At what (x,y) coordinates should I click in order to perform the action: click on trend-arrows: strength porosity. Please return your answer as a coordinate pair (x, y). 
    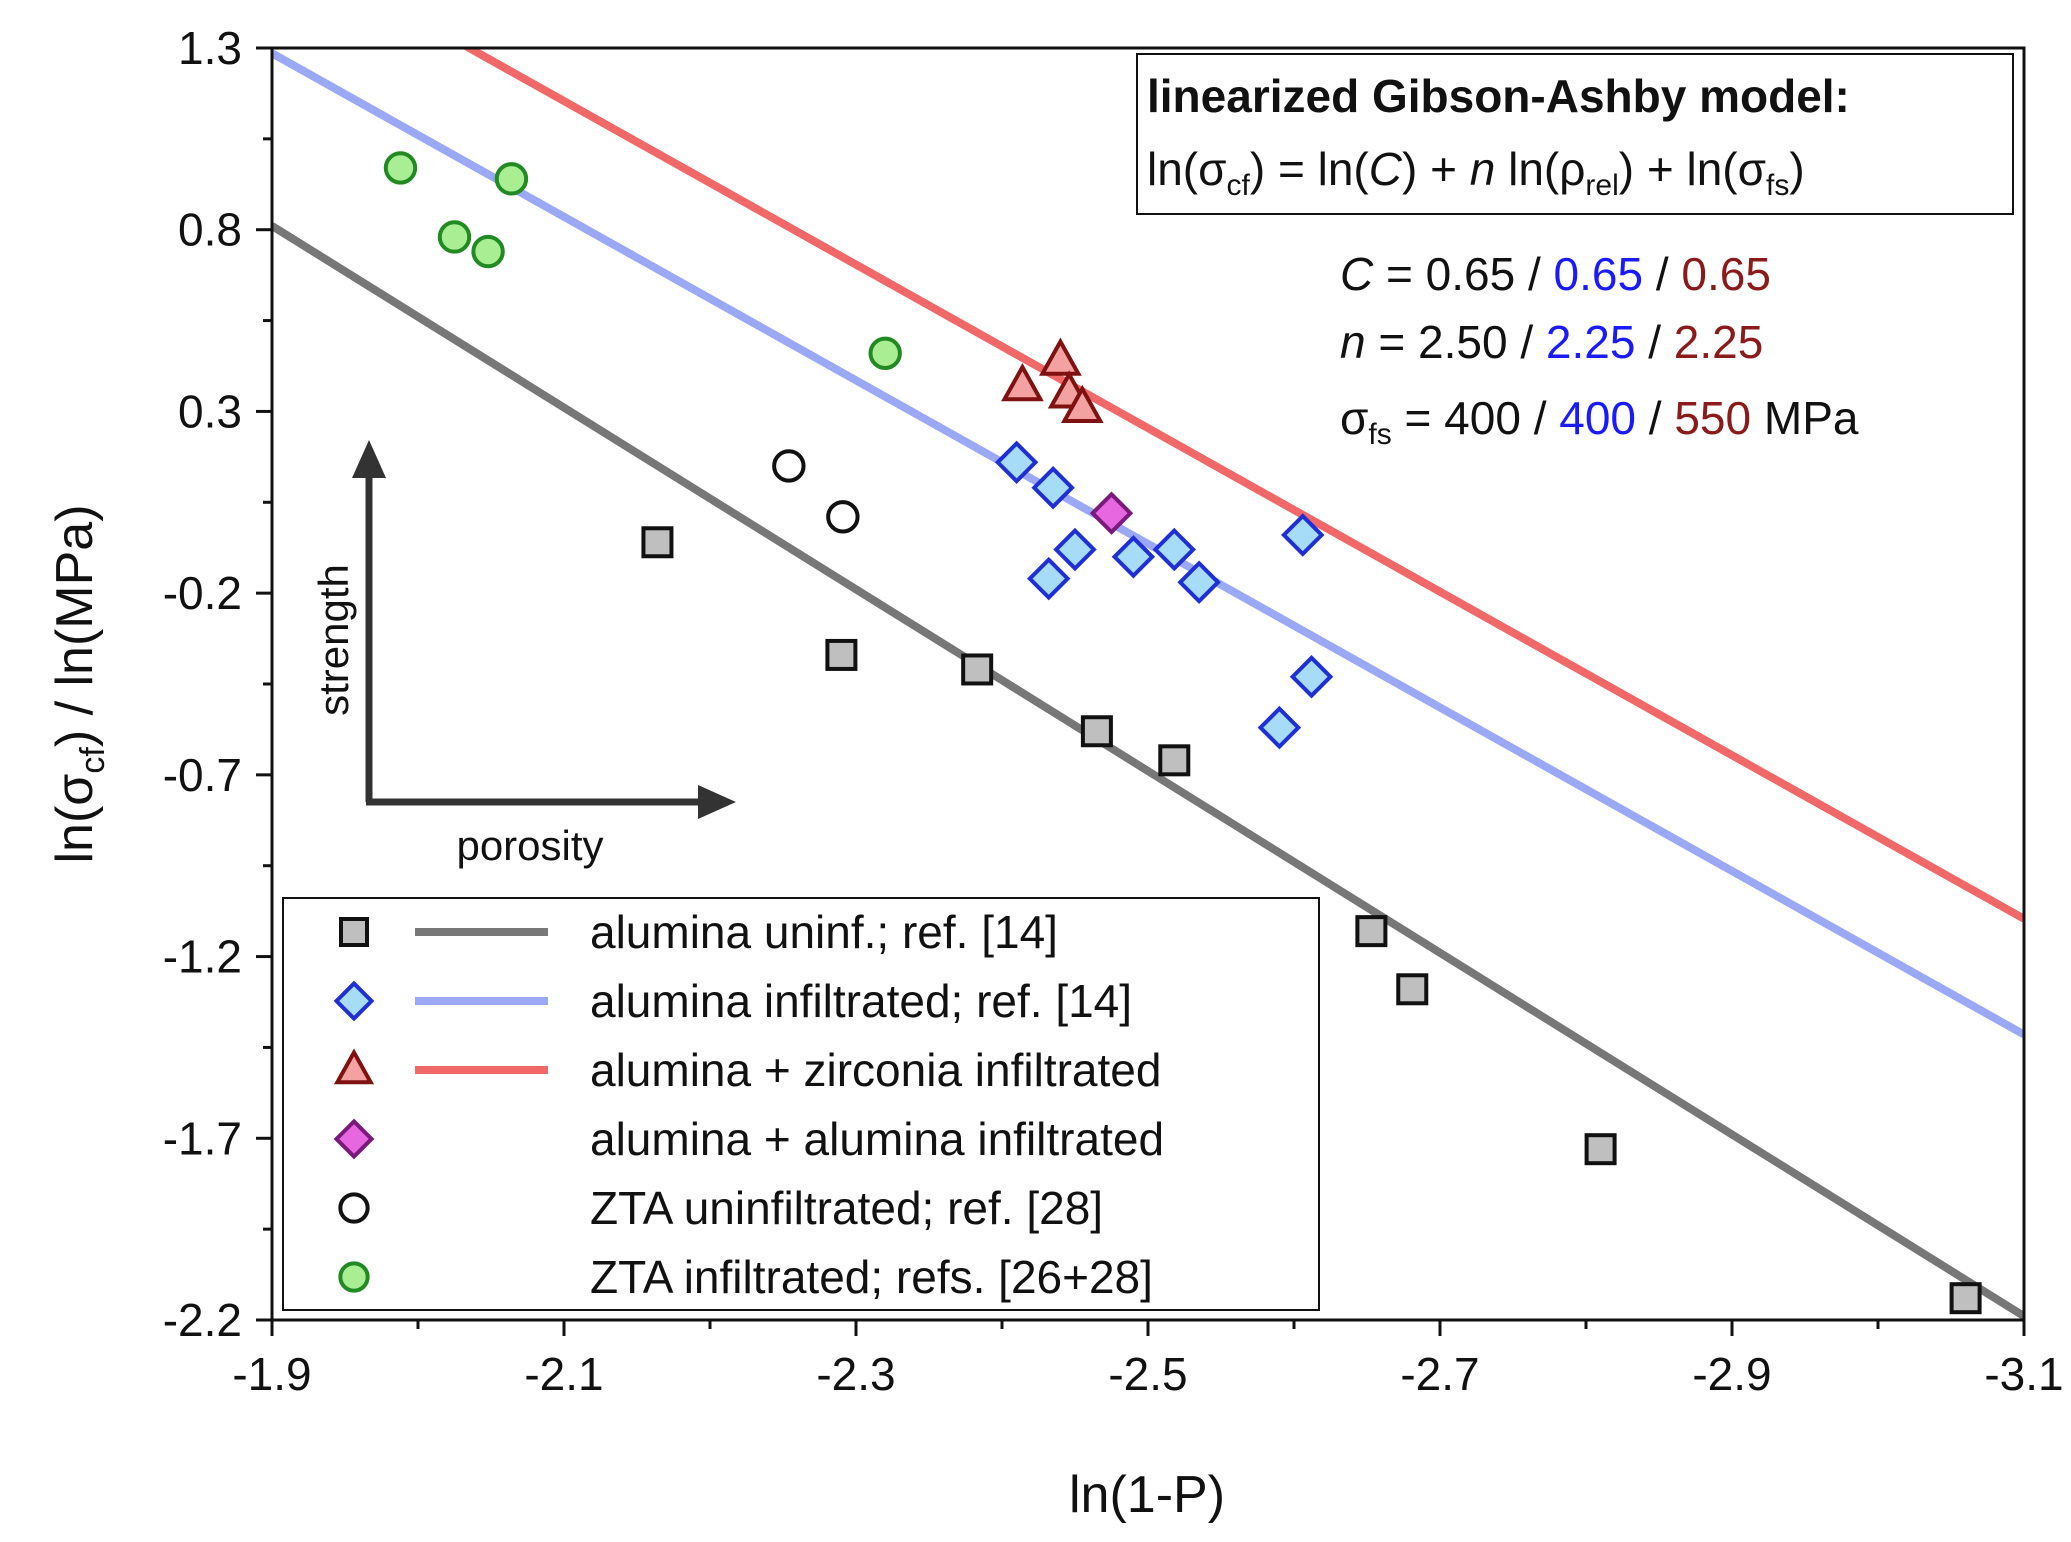
    Looking at the image, I should click on (523, 654).